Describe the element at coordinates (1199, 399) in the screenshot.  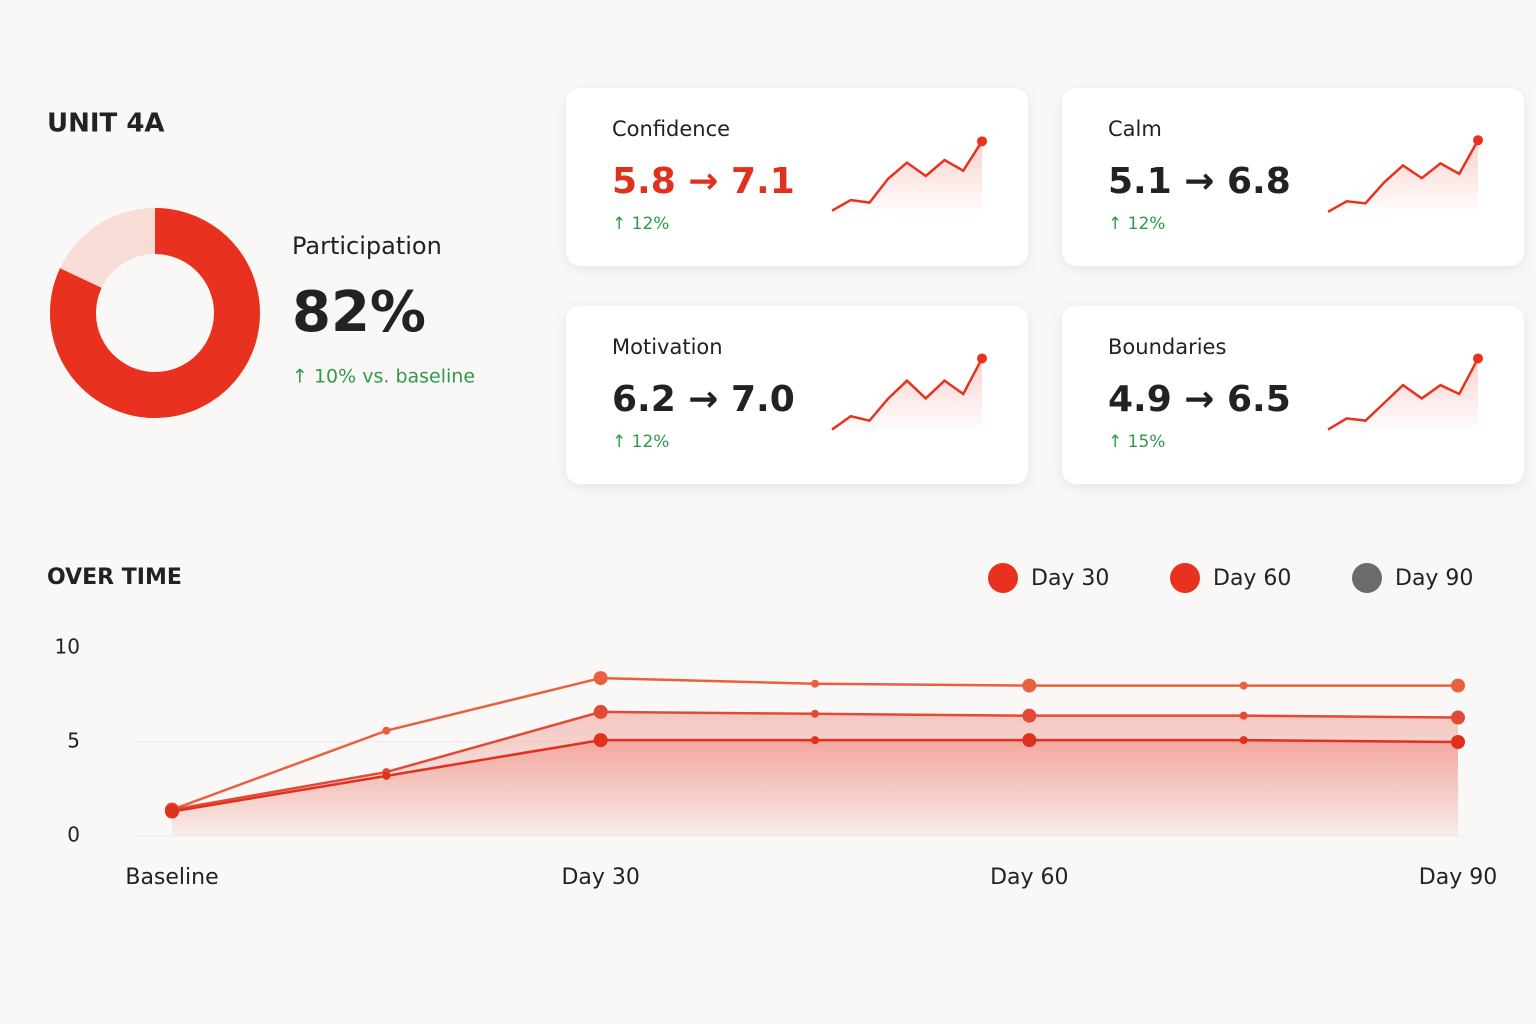
I see `card-value: 4.9 → 6.5` at that location.